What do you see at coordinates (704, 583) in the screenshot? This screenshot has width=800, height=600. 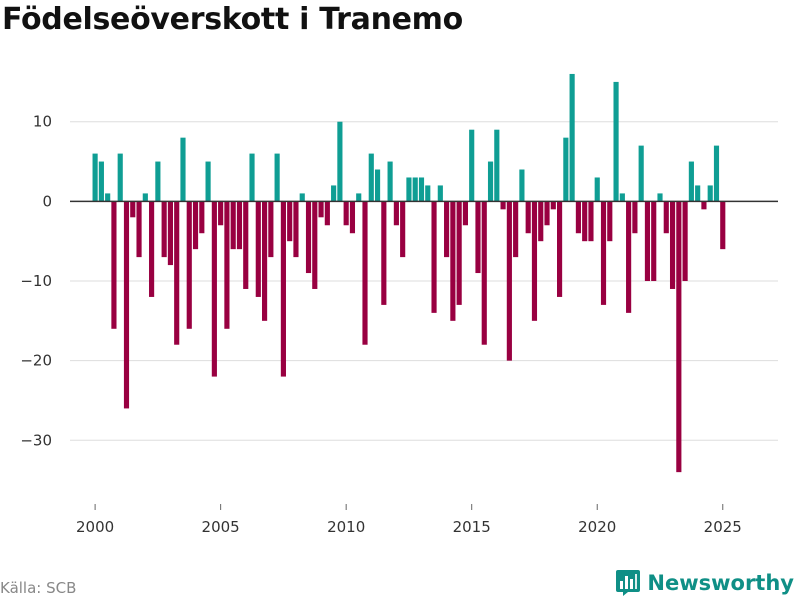 I see `newsworthy-logo: Newsworthy` at bounding box center [704, 583].